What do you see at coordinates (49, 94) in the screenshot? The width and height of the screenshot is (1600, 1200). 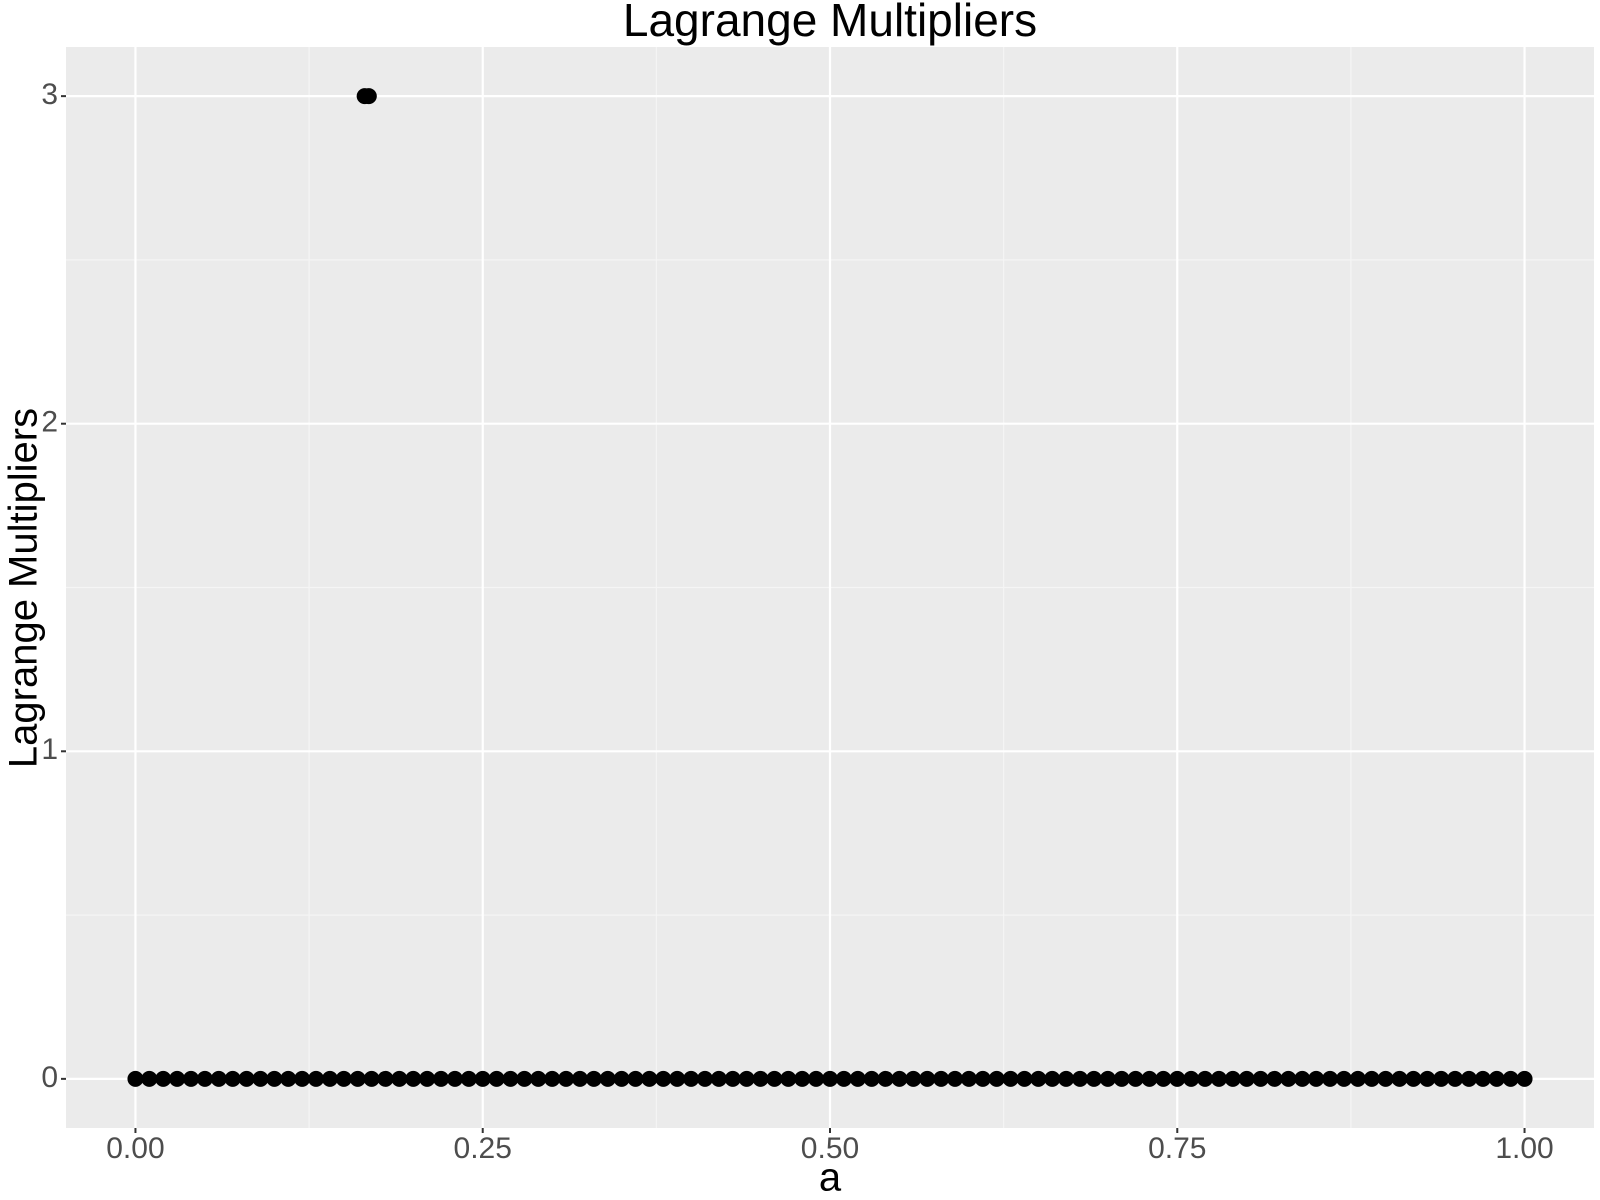 I see `y-tick-label: 3` at bounding box center [49, 94].